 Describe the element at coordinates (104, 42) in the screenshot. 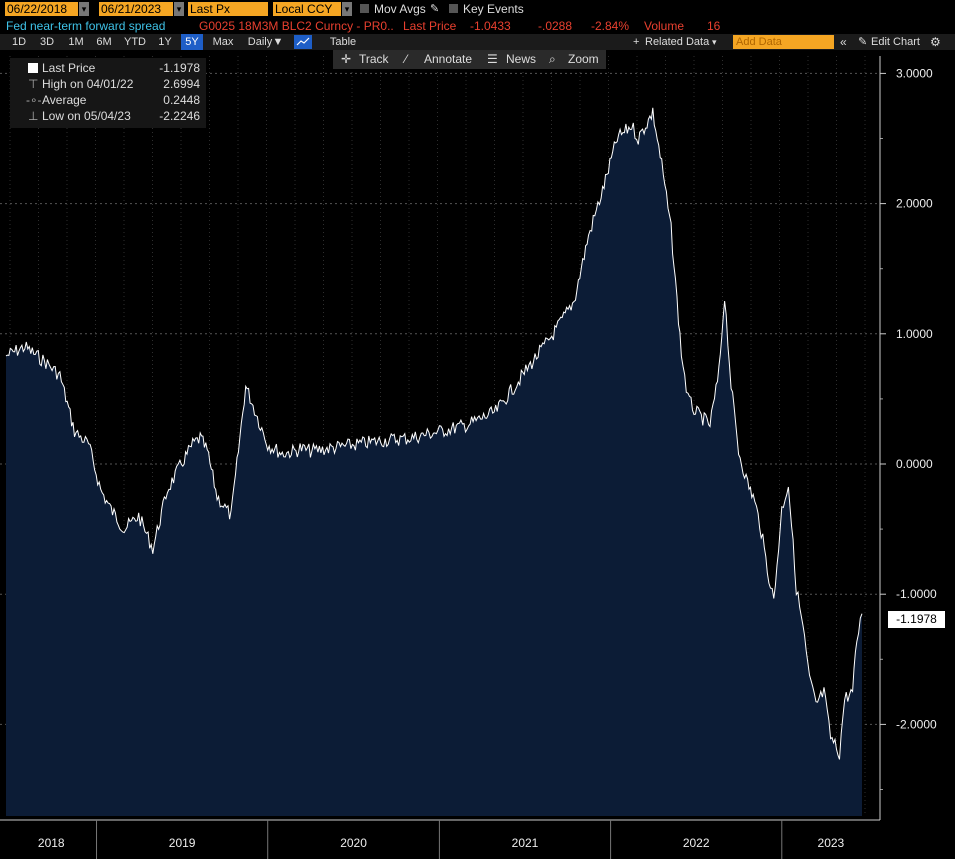

I see `tf-6m: 6M` at that location.